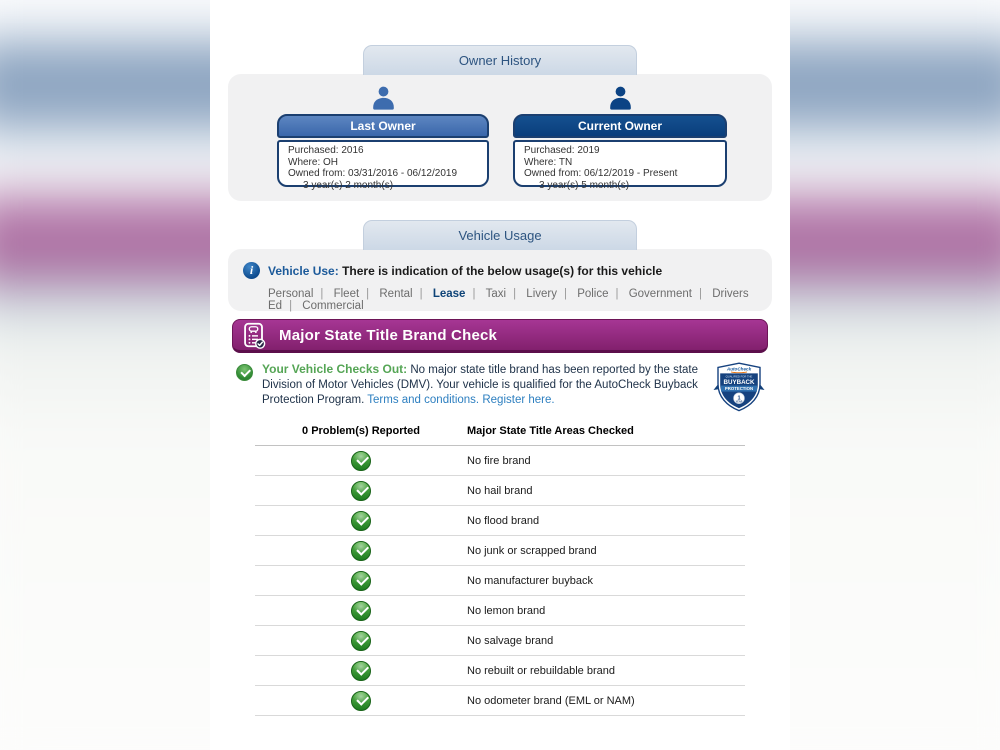 The image size is (1000, 750). I want to click on svg-text: QUALIFIED FOR THE, so click(739, 377).